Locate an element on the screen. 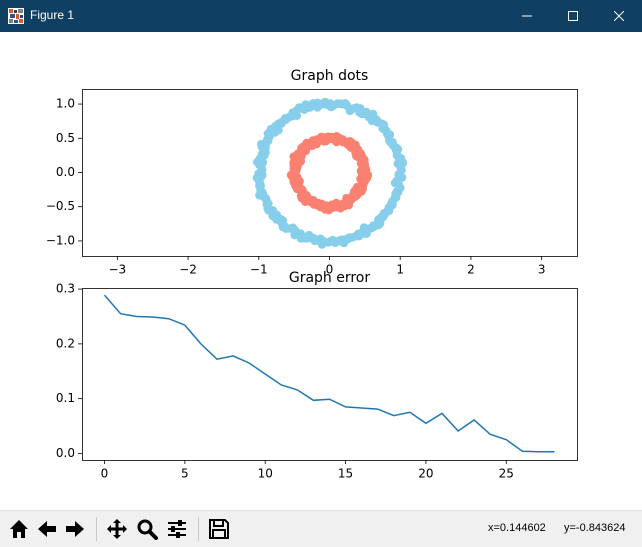 The height and width of the screenshot is (547, 642). zoom-icon is located at coordinates (147, 529).